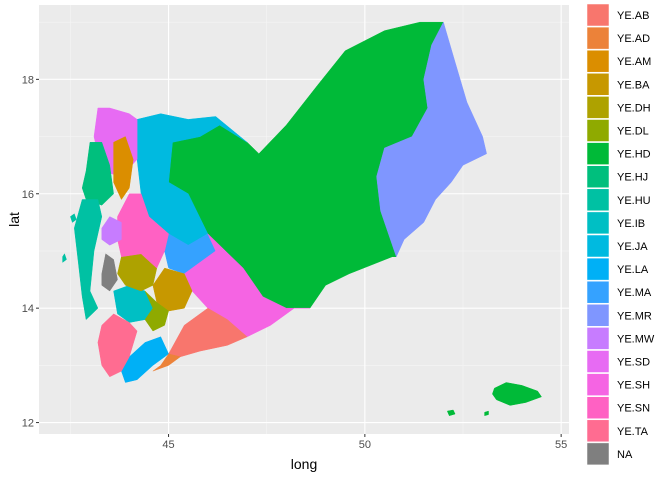 This screenshot has height=480, width=672. I want to click on legend-label: YE.TA, so click(633, 432).